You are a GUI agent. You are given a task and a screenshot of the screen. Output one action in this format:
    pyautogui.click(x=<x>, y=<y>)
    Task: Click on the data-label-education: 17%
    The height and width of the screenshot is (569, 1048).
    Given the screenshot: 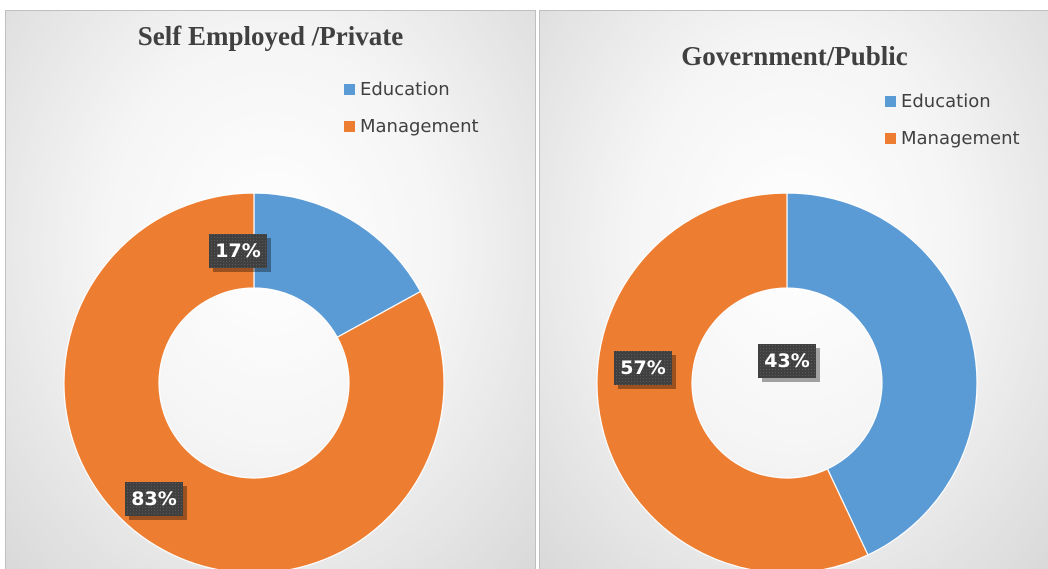 What is the action you would take?
    pyautogui.click(x=240, y=253)
    